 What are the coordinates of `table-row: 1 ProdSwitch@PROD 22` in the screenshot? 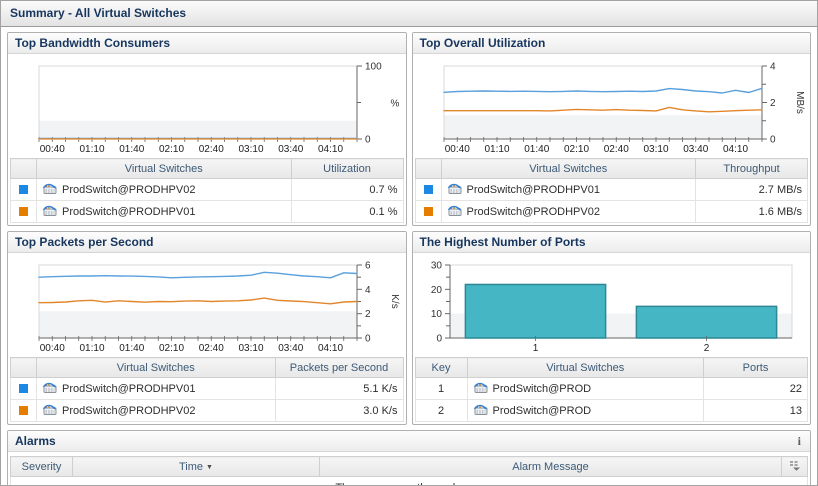 It's located at (611, 388).